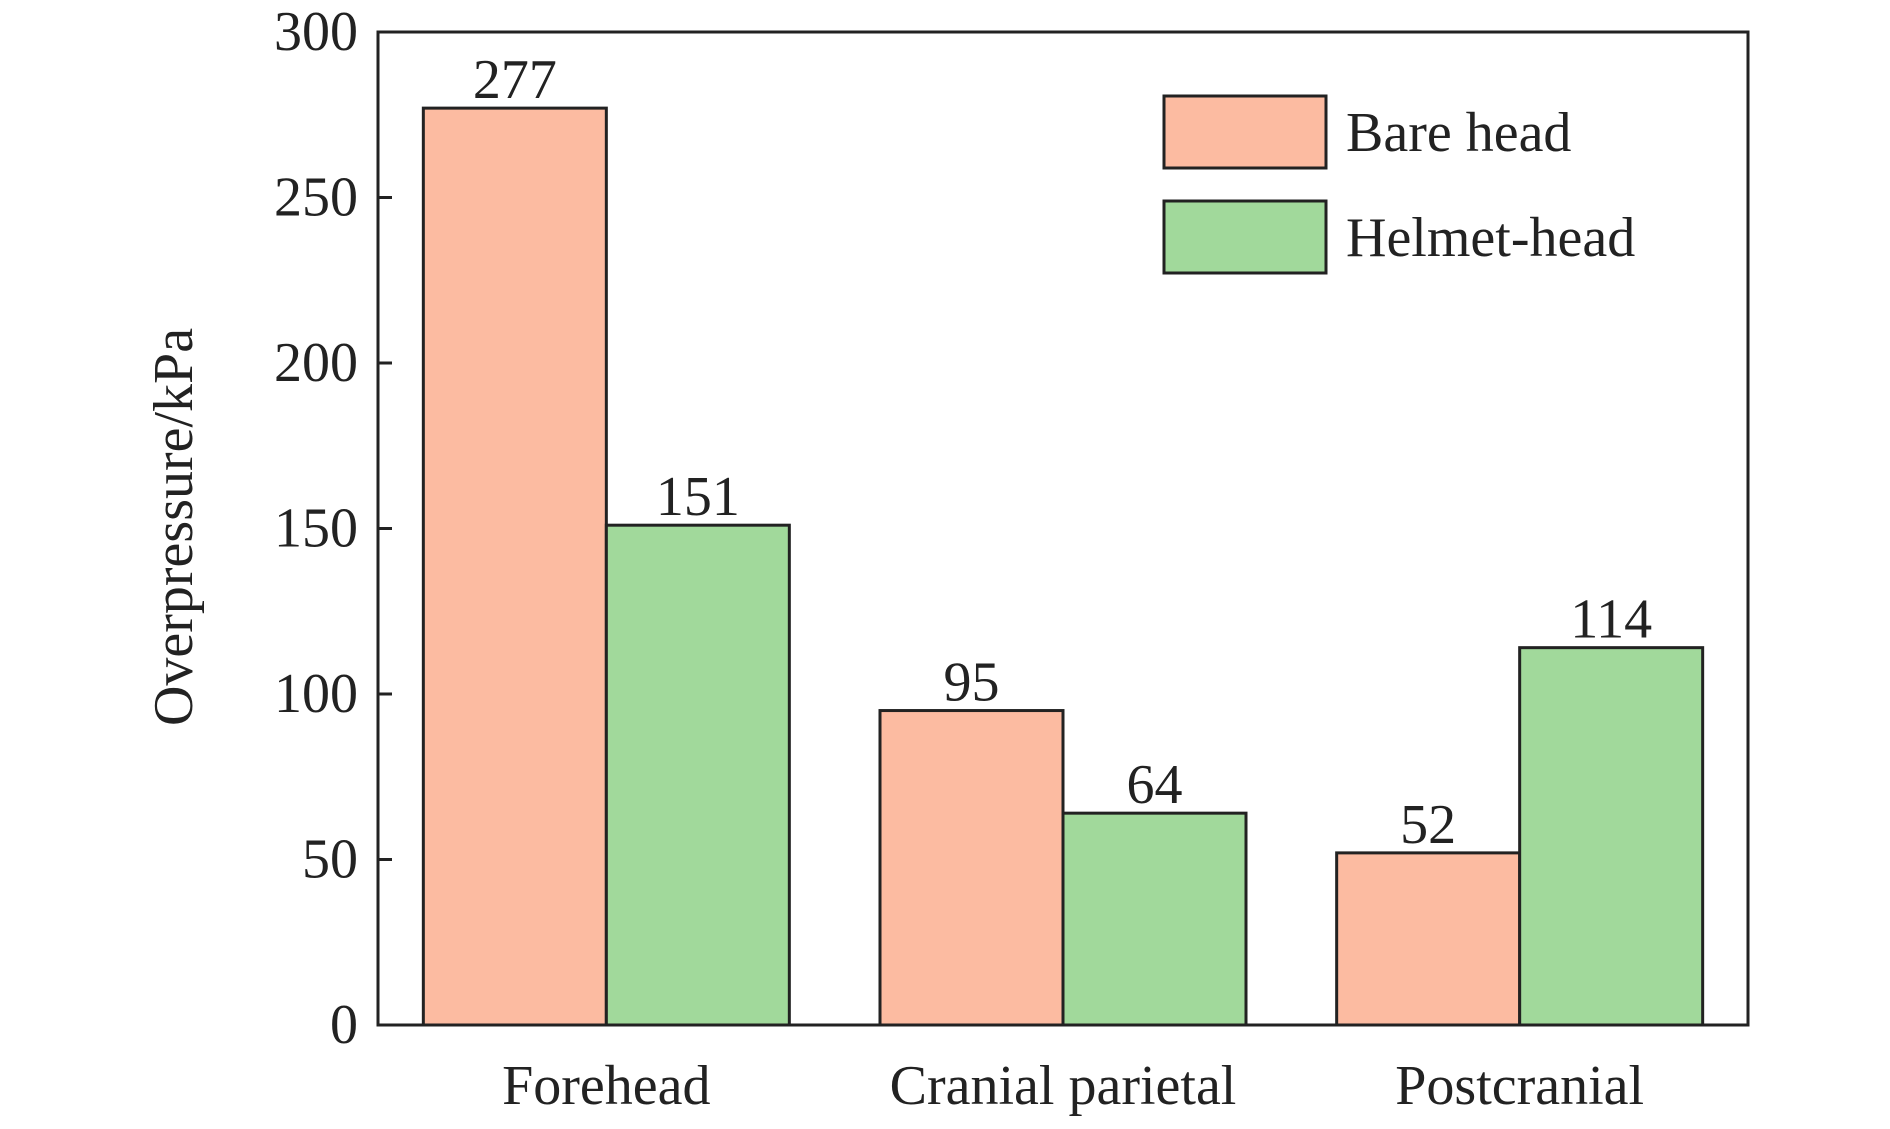 The height and width of the screenshot is (1129, 1890). Describe the element at coordinates (316, 529) in the screenshot. I see `y-tick-label: 150` at that location.